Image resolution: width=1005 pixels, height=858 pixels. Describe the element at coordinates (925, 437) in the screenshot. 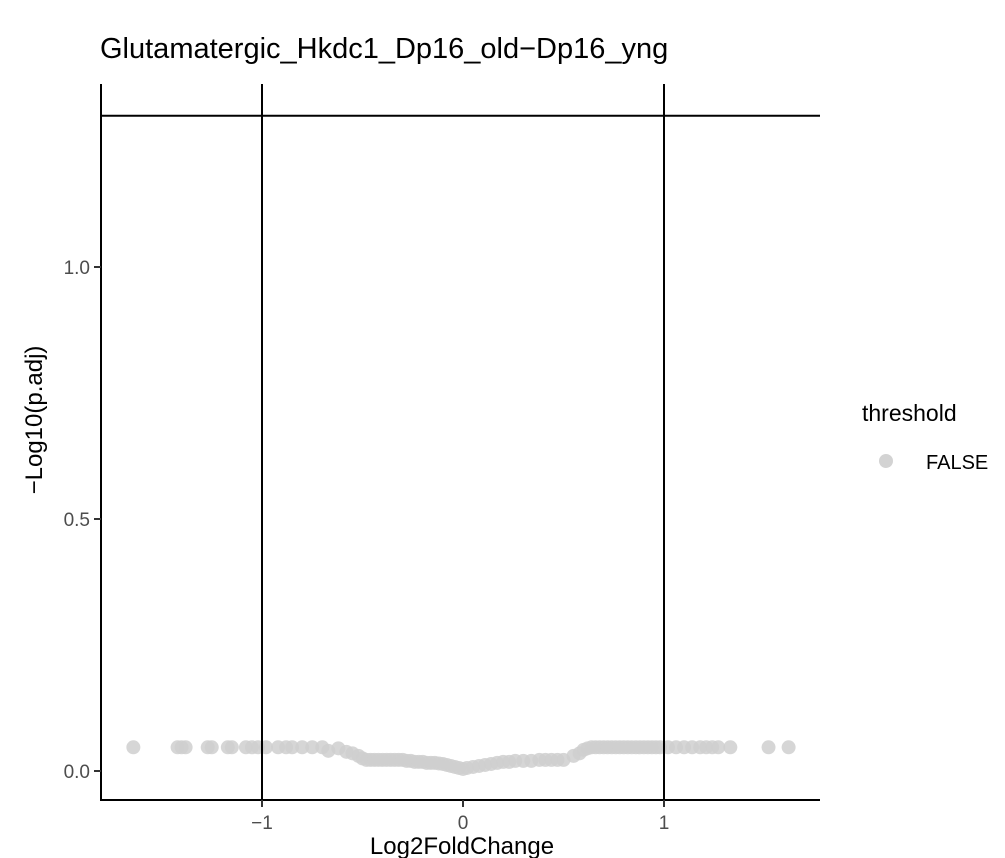

I see `legend: threshold FALSE` at that location.